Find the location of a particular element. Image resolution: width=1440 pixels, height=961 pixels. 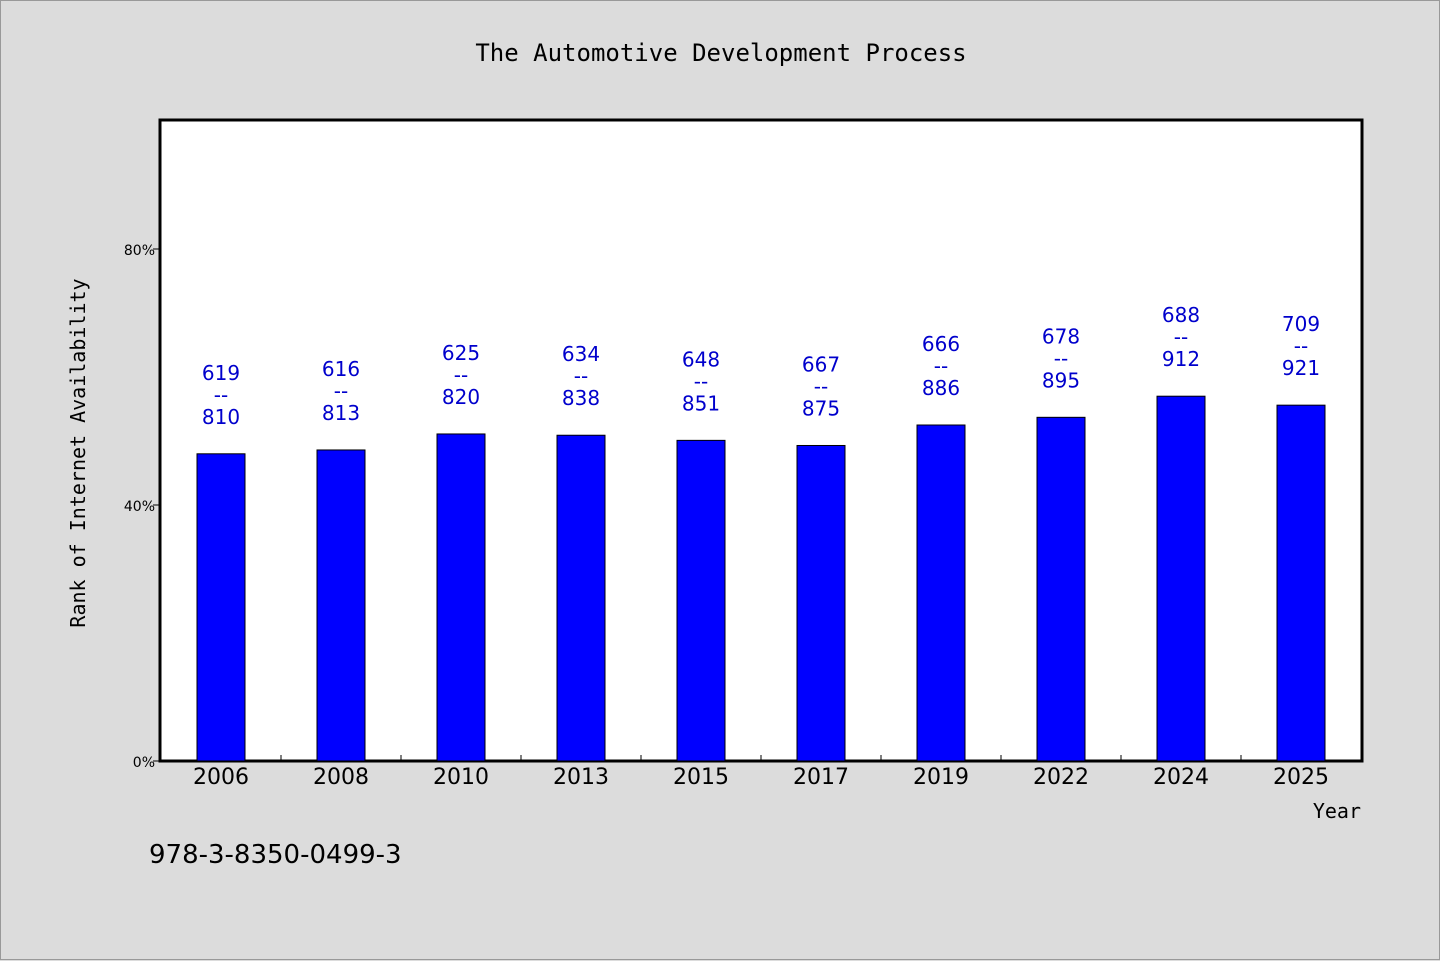

x-tick-label-2013: 2013 is located at coordinates (581, 777).